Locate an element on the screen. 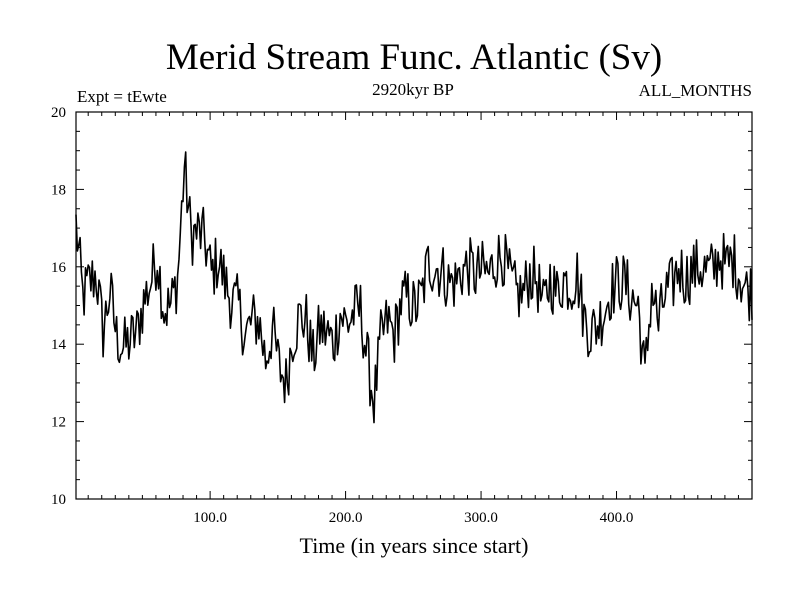  x-tick-label: 300.0 is located at coordinates (481, 518).